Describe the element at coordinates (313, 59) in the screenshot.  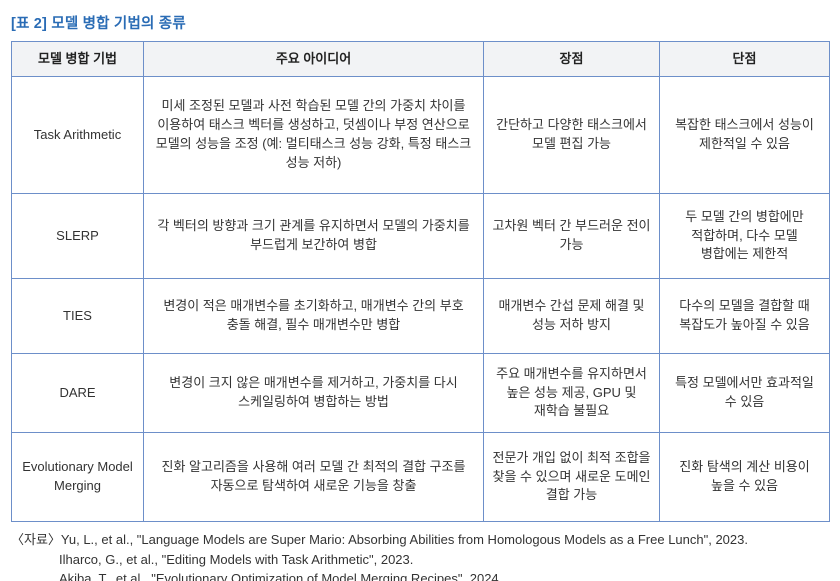
I see `header-idea: 주요 아이디어` at that location.